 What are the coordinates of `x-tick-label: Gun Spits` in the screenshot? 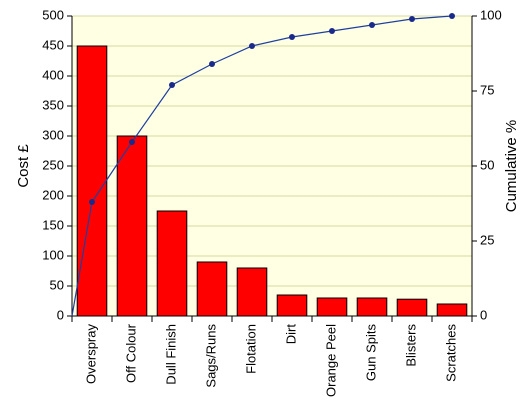 It's located at (370, 353).